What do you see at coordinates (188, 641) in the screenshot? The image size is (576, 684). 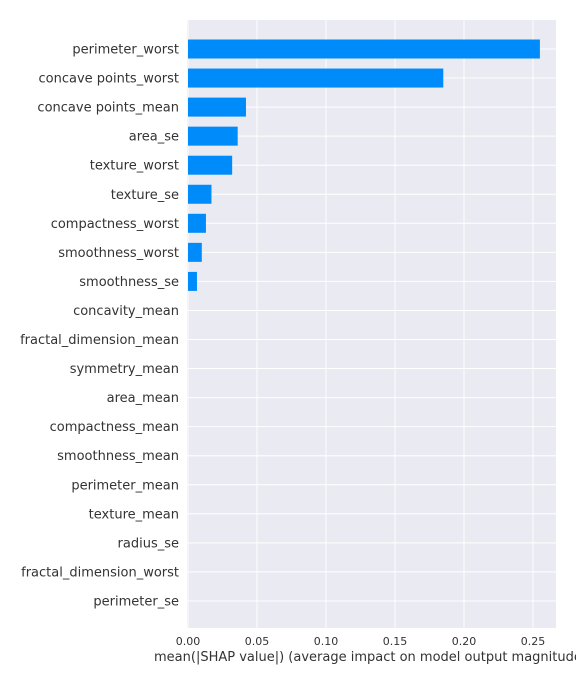 I see `x-tick-label: 0.00` at bounding box center [188, 641].